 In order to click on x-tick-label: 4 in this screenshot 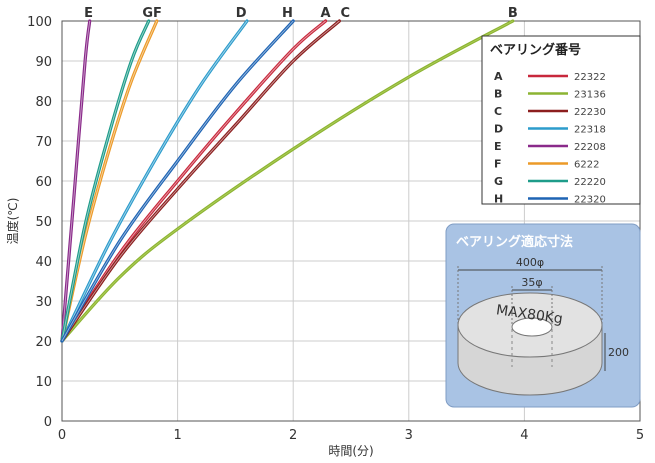, I will do `click(524, 435)`.